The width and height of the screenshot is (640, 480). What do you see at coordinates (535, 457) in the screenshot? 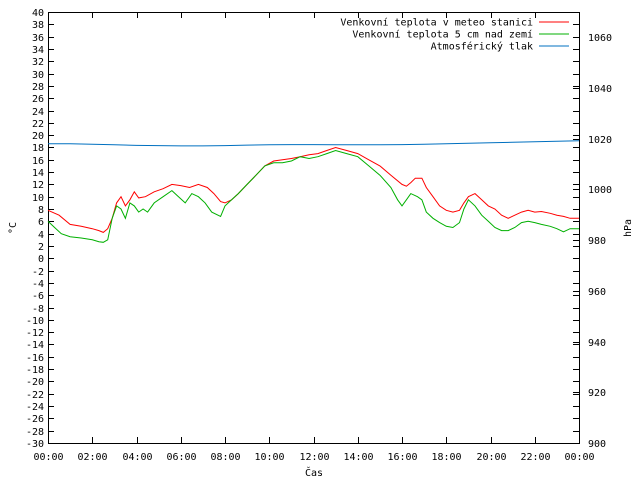
I see `x-tick-label: 22:00` at bounding box center [535, 457].